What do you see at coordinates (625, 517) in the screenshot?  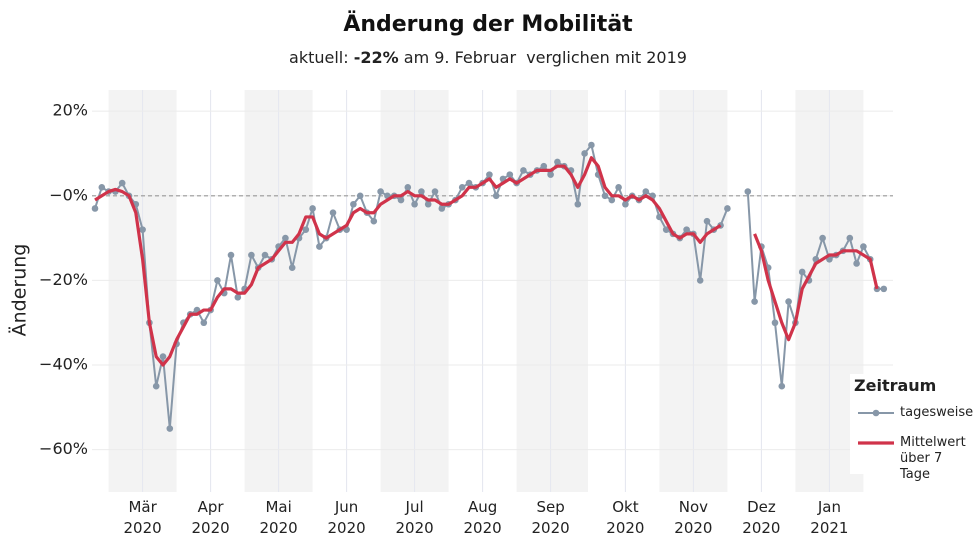 I see `x-tick-label: Okt 2020` at bounding box center [625, 517].